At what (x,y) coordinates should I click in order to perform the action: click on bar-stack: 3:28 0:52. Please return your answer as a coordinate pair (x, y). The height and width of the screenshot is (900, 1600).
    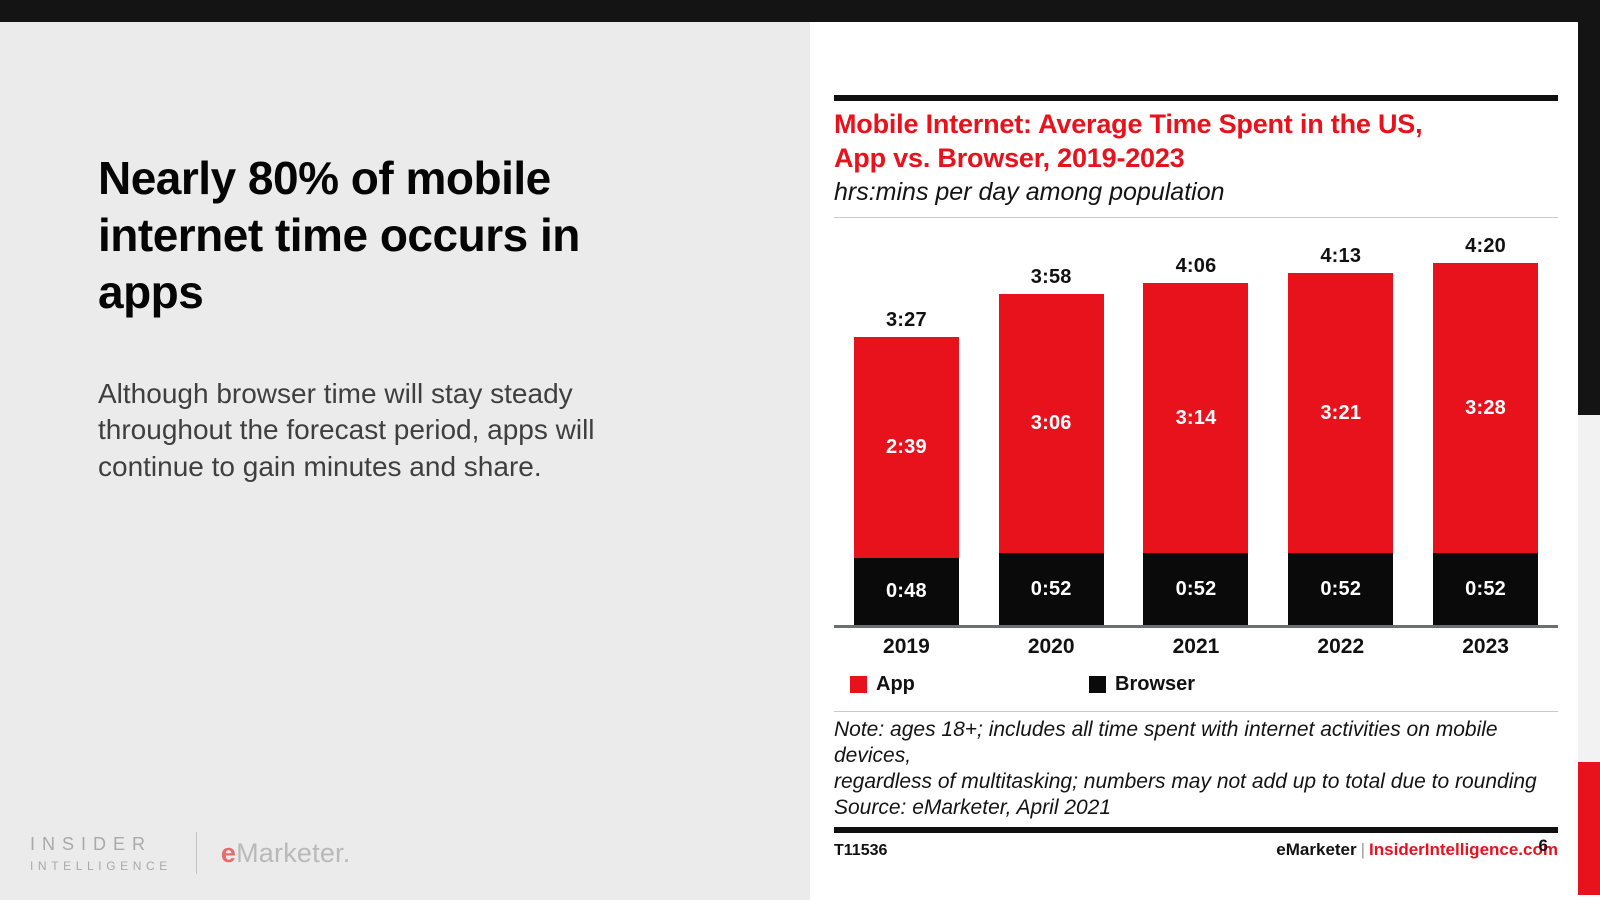
    Looking at the image, I should click on (1486, 444).